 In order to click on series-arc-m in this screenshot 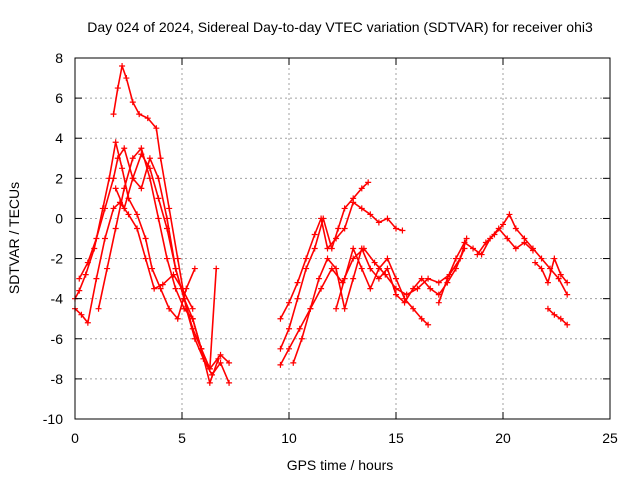, I will do `click(522, 254)`.